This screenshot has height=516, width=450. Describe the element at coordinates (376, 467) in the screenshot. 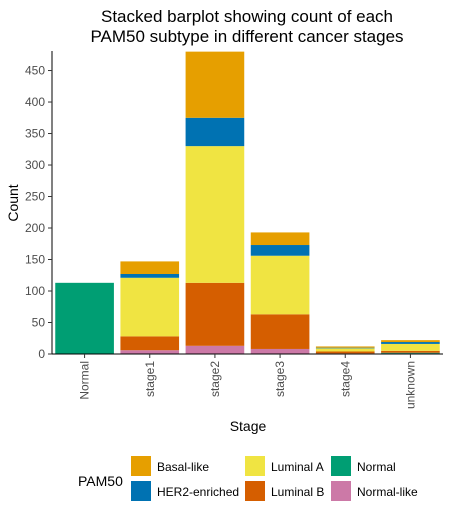

I see `legend-label: Normal` at that location.